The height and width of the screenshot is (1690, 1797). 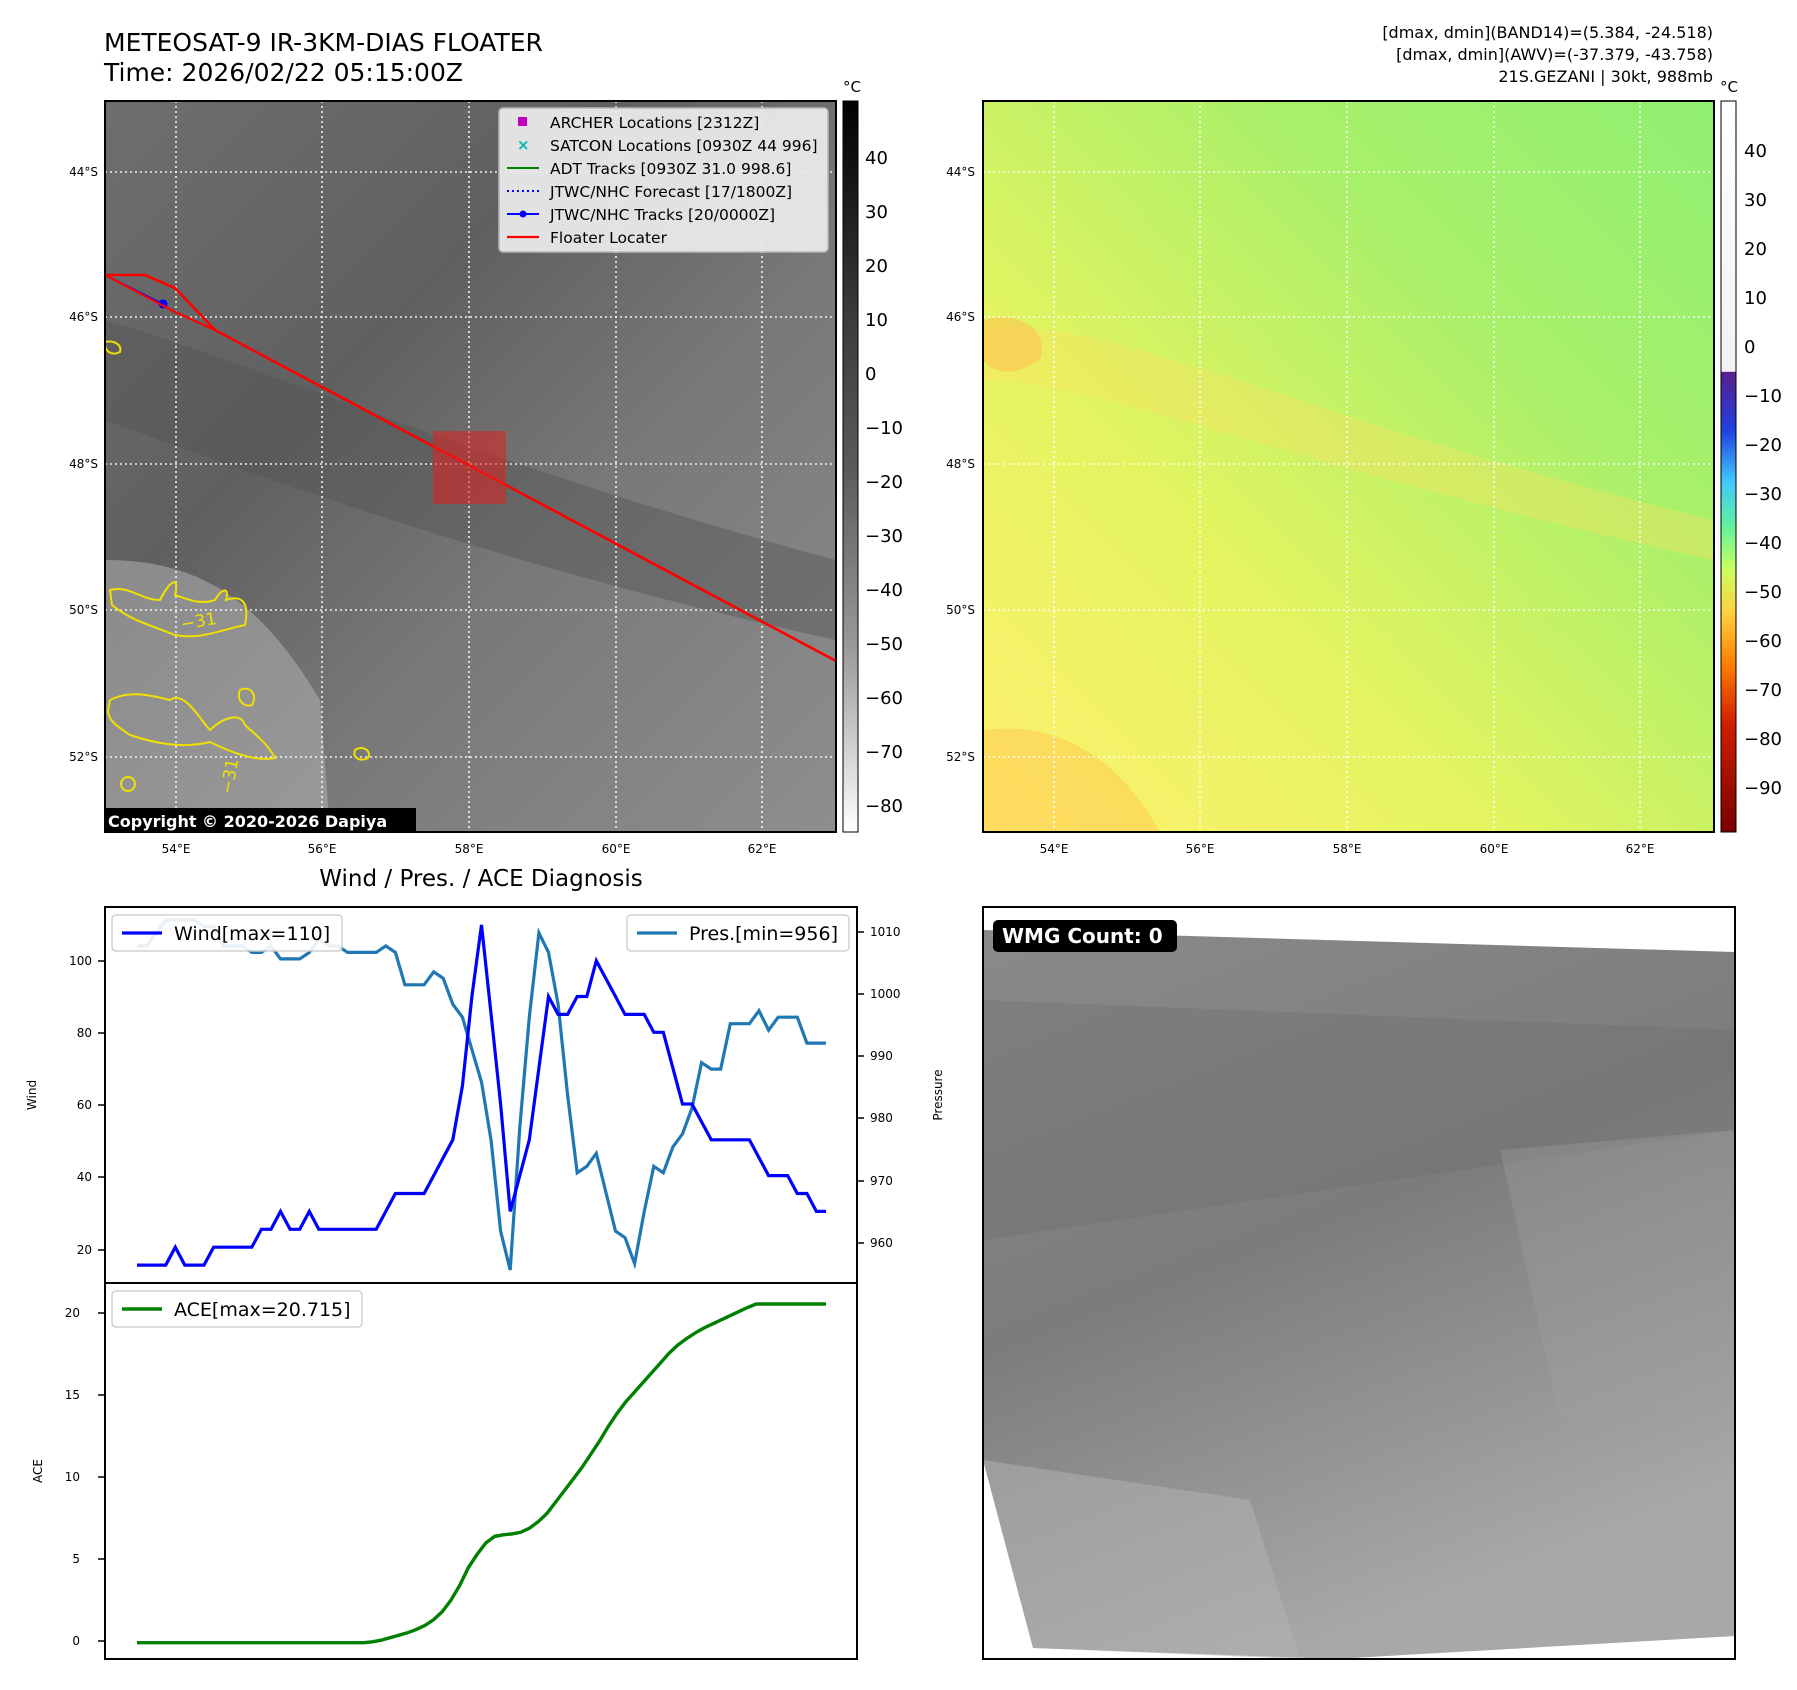 What do you see at coordinates (1082, 936) in the screenshot?
I see `wmg-count-label: WMG Count: 0` at bounding box center [1082, 936].